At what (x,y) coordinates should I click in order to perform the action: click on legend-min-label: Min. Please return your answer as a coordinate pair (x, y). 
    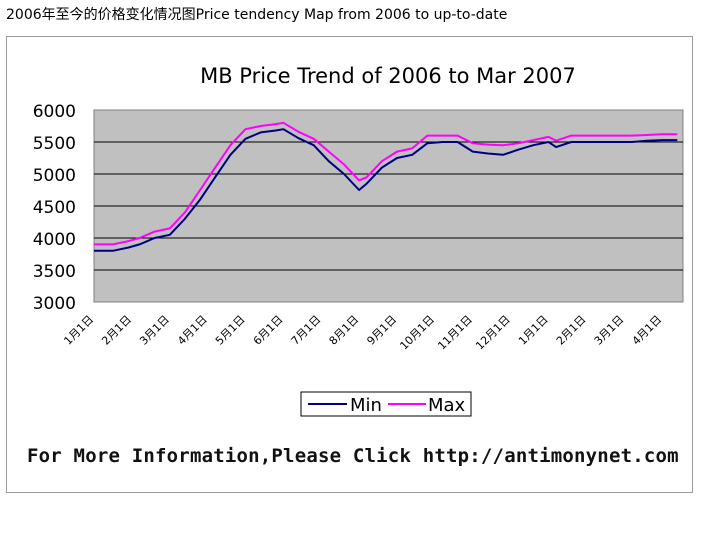
    Looking at the image, I should click on (366, 405).